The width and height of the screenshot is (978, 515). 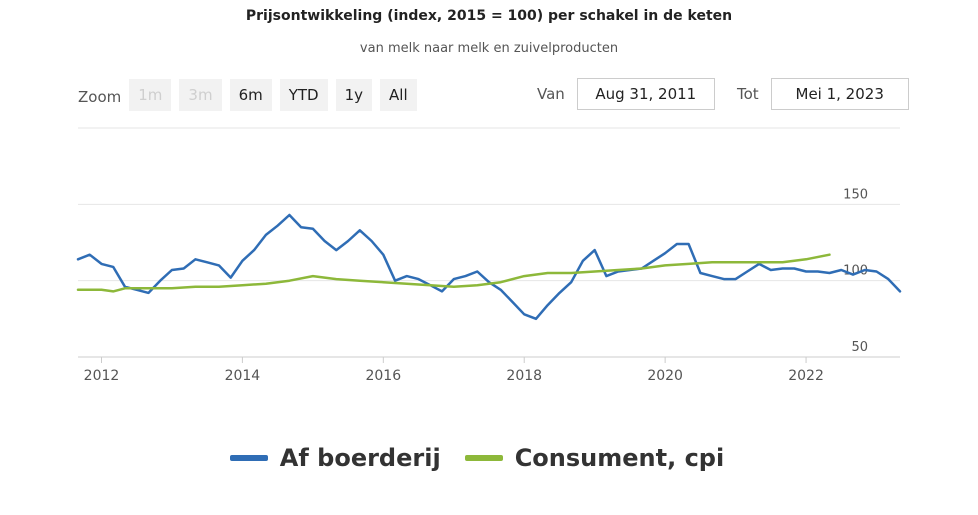 I want to click on x-tick-label: 2016, so click(x=383, y=376).